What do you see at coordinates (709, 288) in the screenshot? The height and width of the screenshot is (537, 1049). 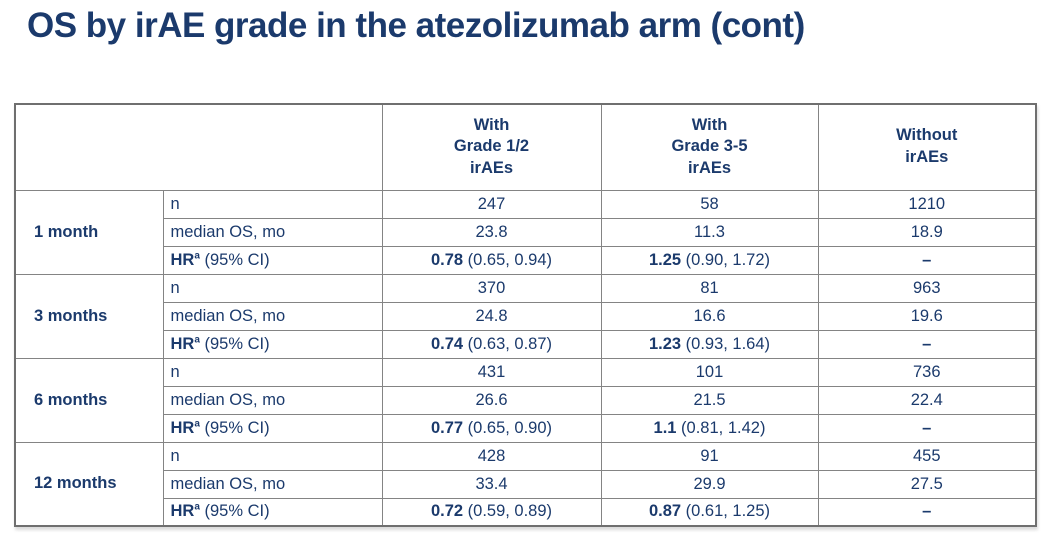 I see `value-cell: 81` at bounding box center [709, 288].